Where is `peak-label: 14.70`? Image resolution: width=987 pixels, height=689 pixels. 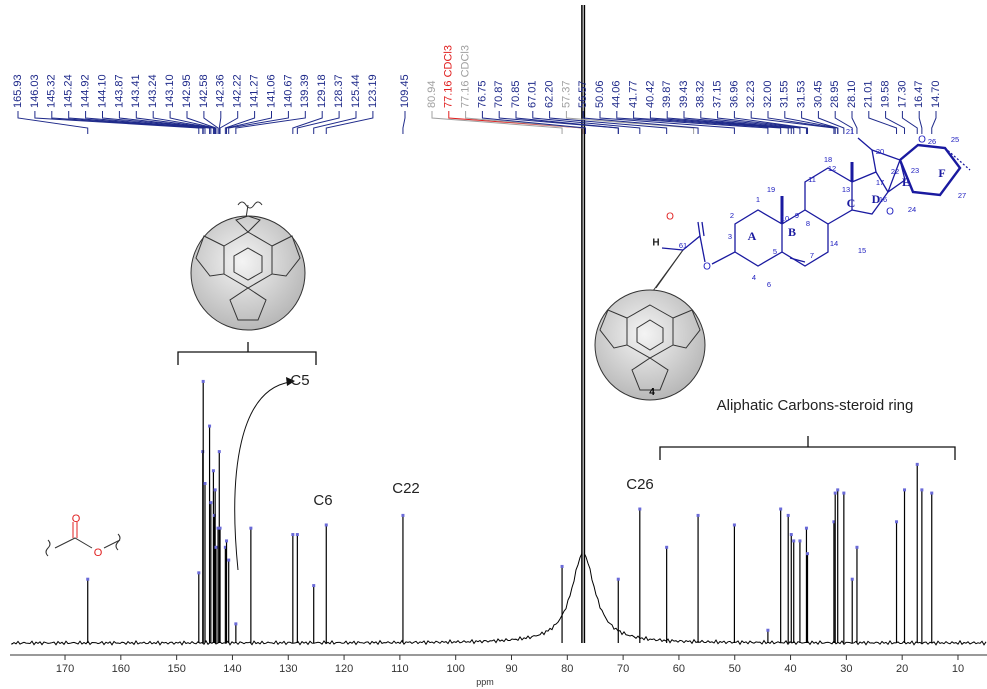 peak-label: 14.70 is located at coordinates (936, 94).